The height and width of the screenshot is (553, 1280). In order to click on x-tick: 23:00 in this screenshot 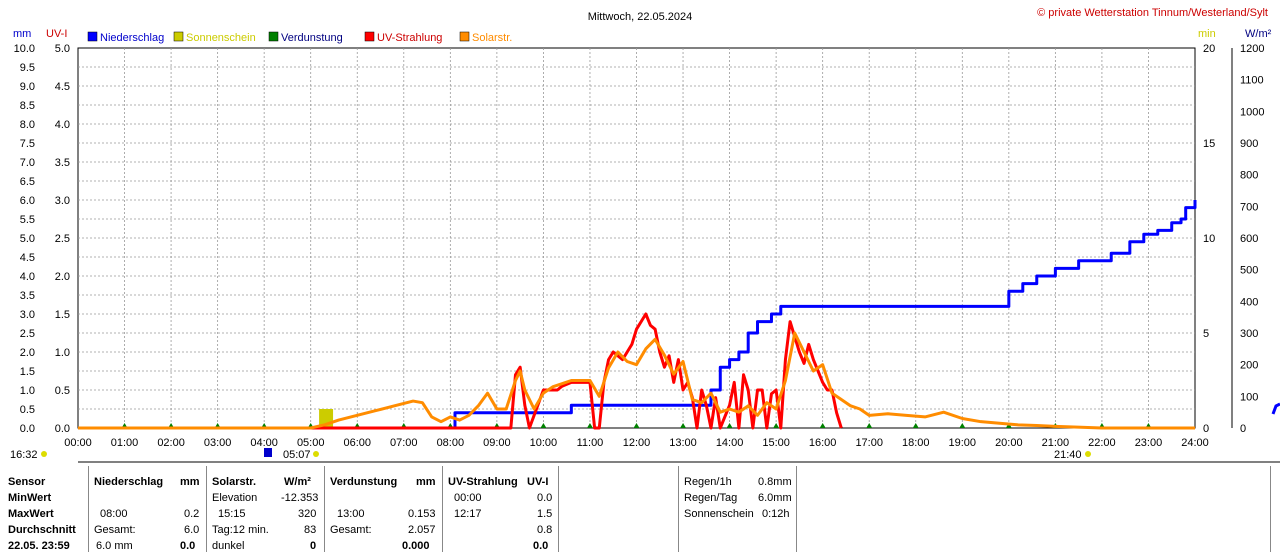, I will do `click(1149, 443)`.